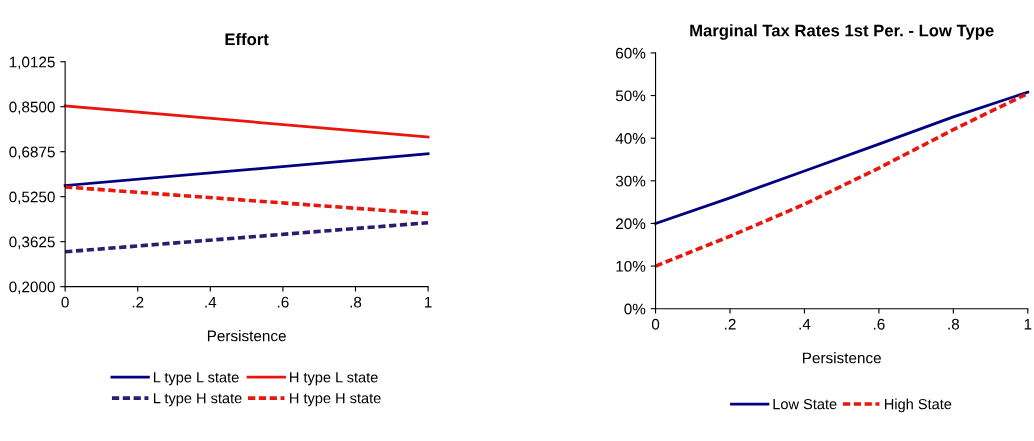 The image size is (1034, 441). What do you see at coordinates (630, 96) in the screenshot?
I see `y-tick-label: 50%` at bounding box center [630, 96].